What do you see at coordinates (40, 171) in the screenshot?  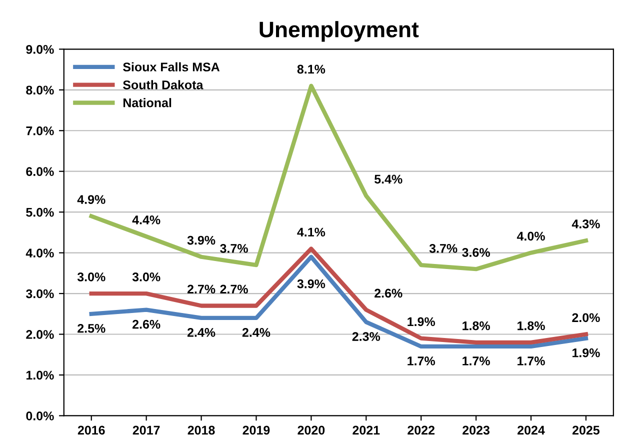 I see `y-tick-label: 6.0%` at bounding box center [40, 171].